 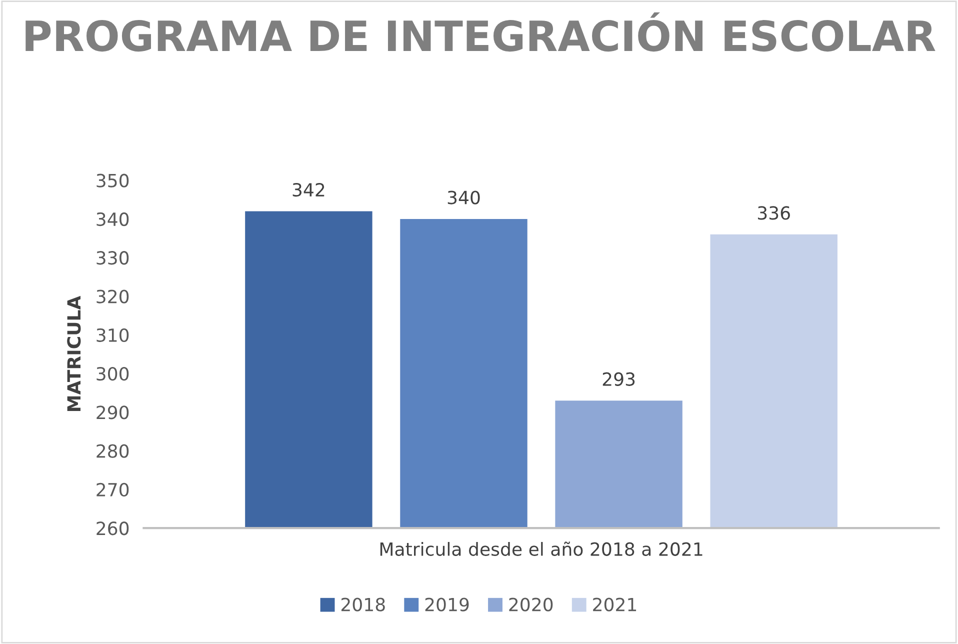 What do you see at coordinates (481, 32) in the screenshot?
I see `chart-title: PROGRAMA DE INTEGRACIÓN ESCOLAR` at bounding box center [481, 32].